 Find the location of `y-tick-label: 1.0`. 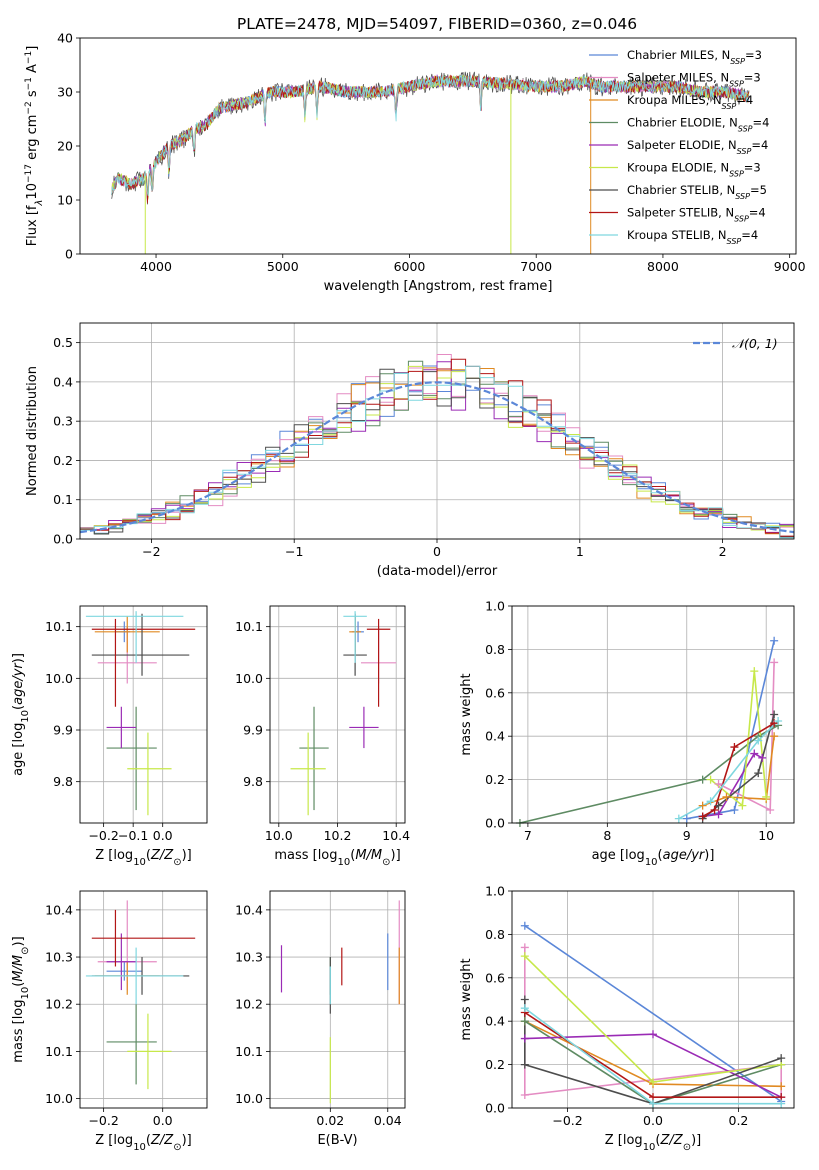

y-tick-label: 1.0 is located at coordinates (495, 606).